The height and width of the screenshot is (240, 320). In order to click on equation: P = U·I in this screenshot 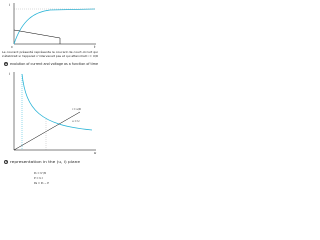, I will do `click(38, 178)`.